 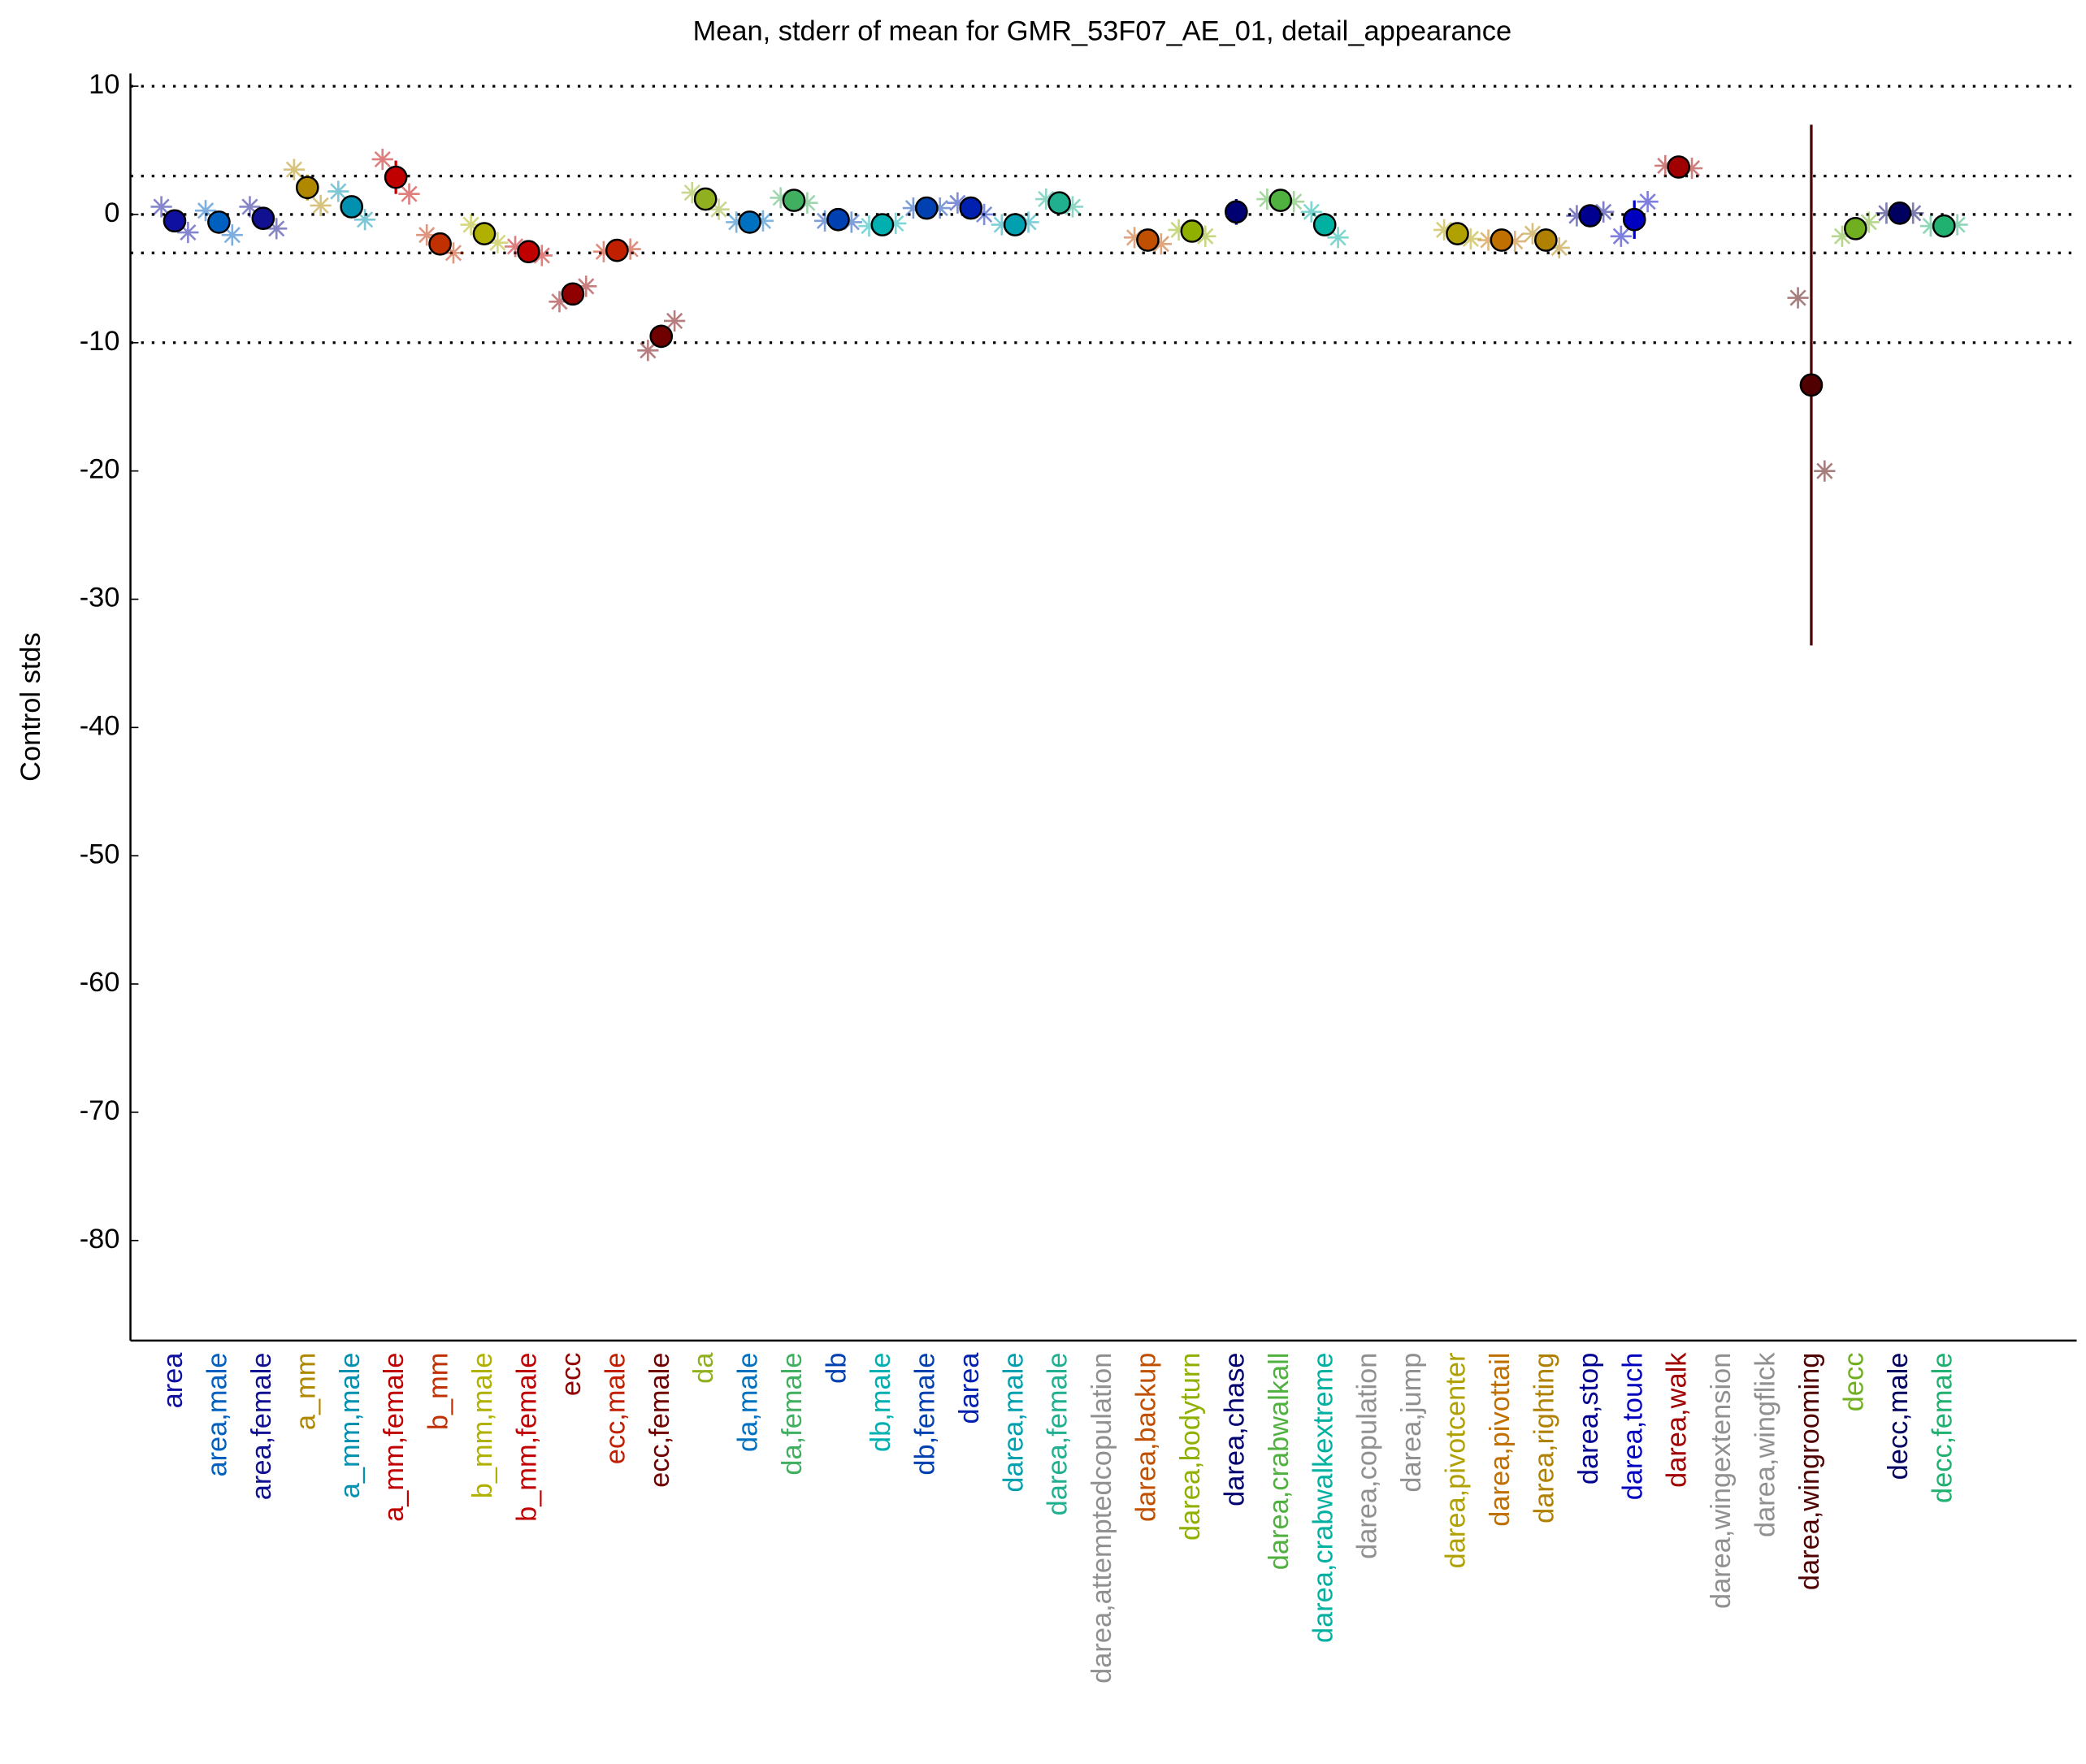 I want to click on x-tick-label: db, so click(x=837, y=1368).